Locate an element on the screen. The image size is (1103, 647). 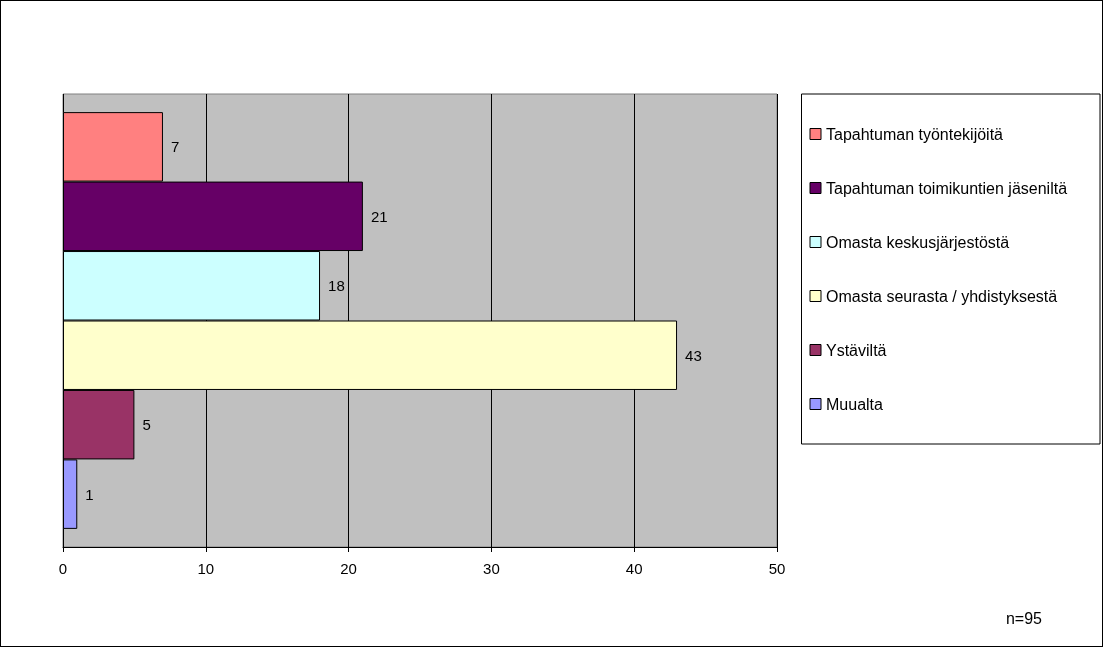
data-label: 43 is located at coordinates (693, 355).